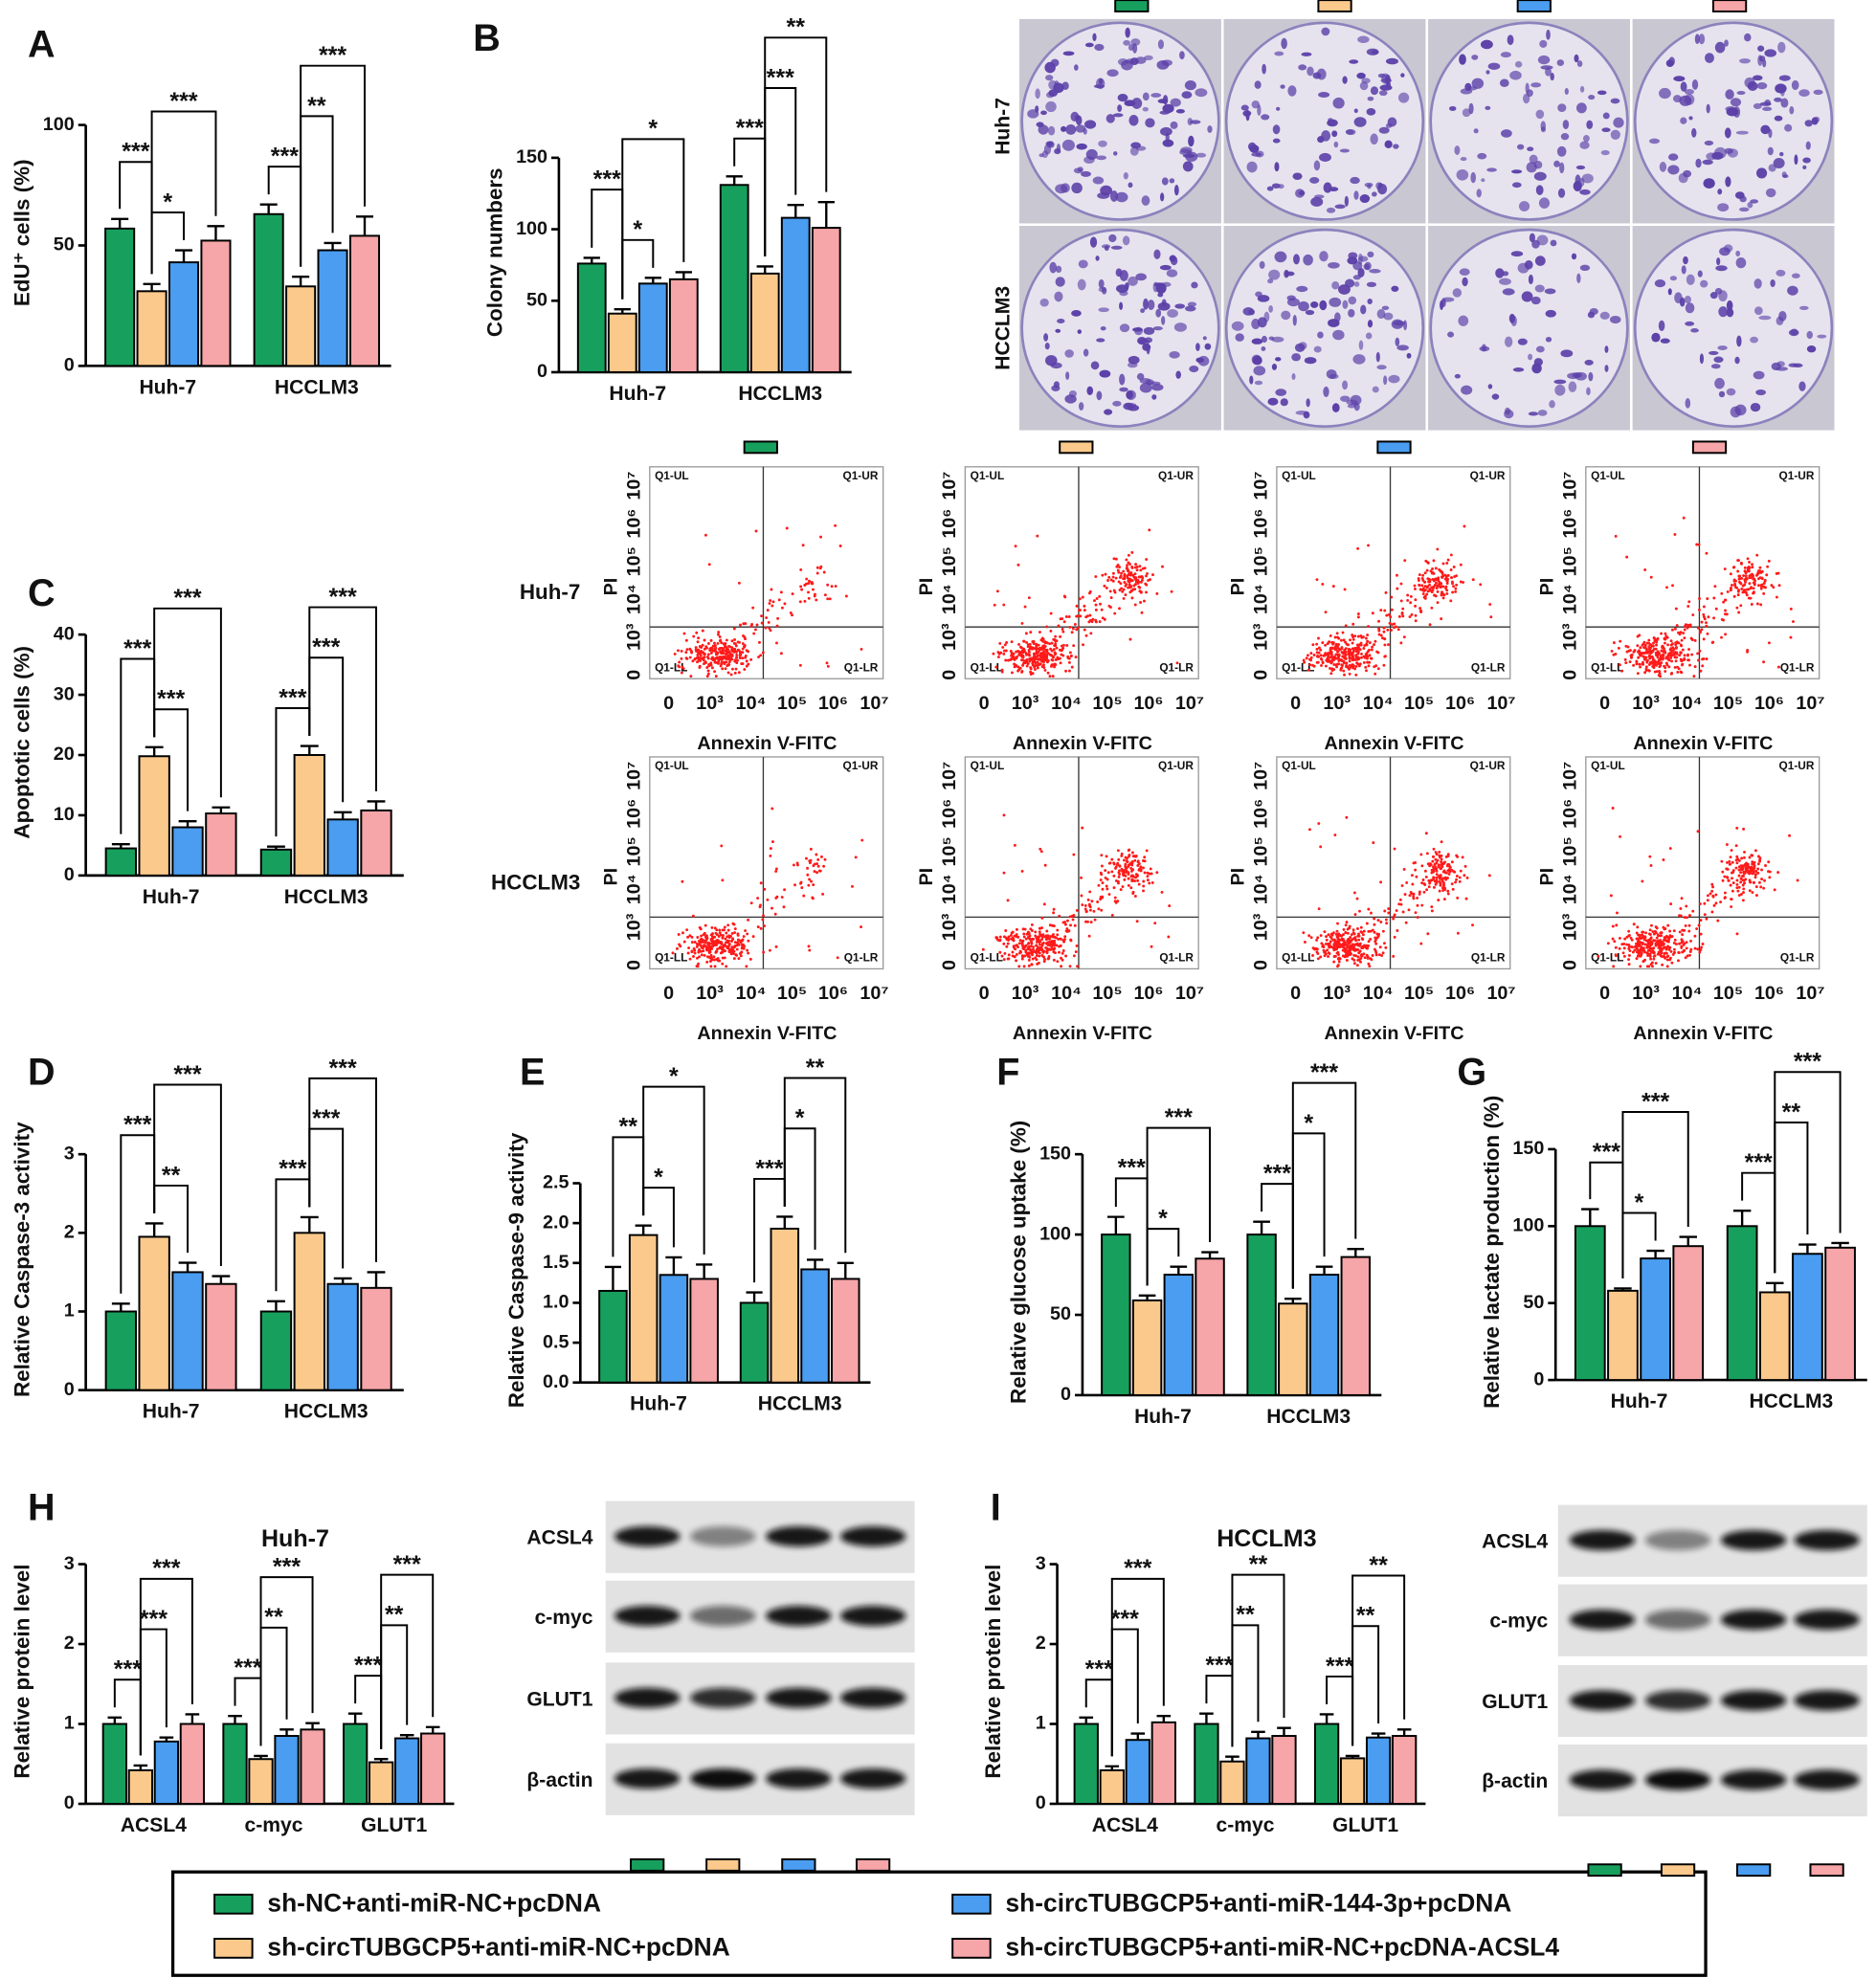 This screenshot has height=1978, width=1876. Describe the element at coordinates (1460, 993) in the screenshot. I see `x-tick-label: 10⁶` at that location.